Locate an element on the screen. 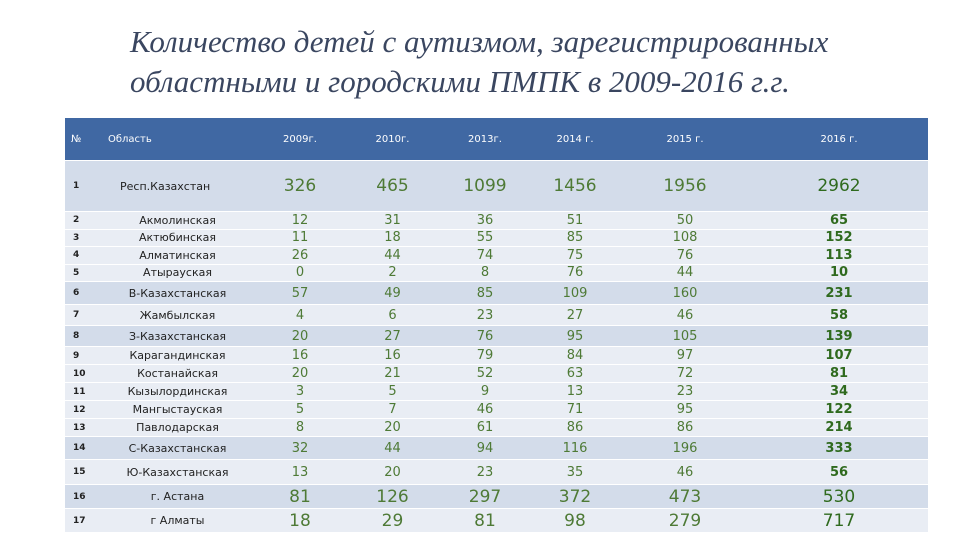 The image size is (960, 540). value-cell: 57 is located at coordinates (300, 293).